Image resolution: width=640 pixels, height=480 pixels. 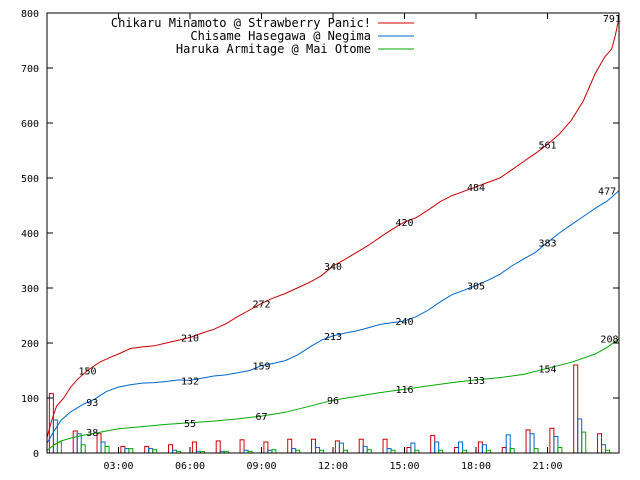 What do you see at coordinates (404, 223) in the screenshot?
I see `point-label: 420` at bounding box center [404, 223].